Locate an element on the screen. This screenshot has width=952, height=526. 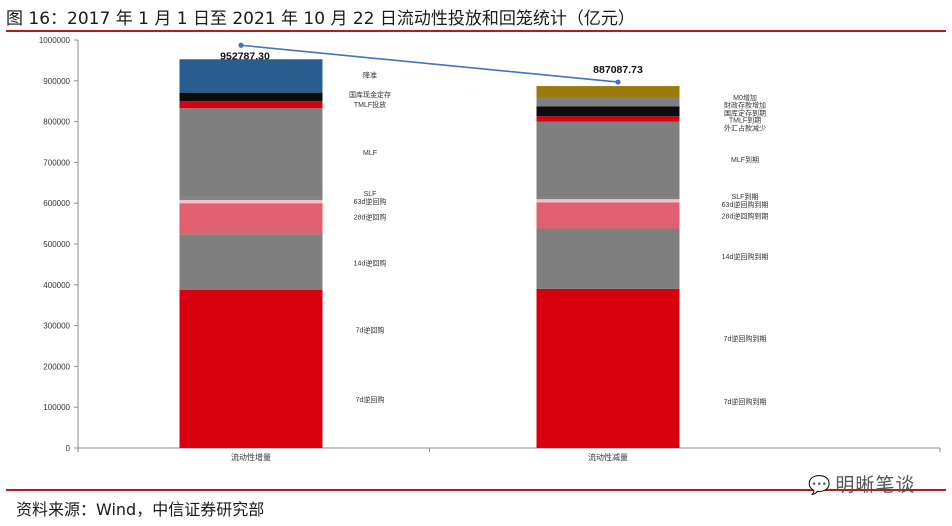
y-tick-label: 0 is located at coordinates (68, 448).